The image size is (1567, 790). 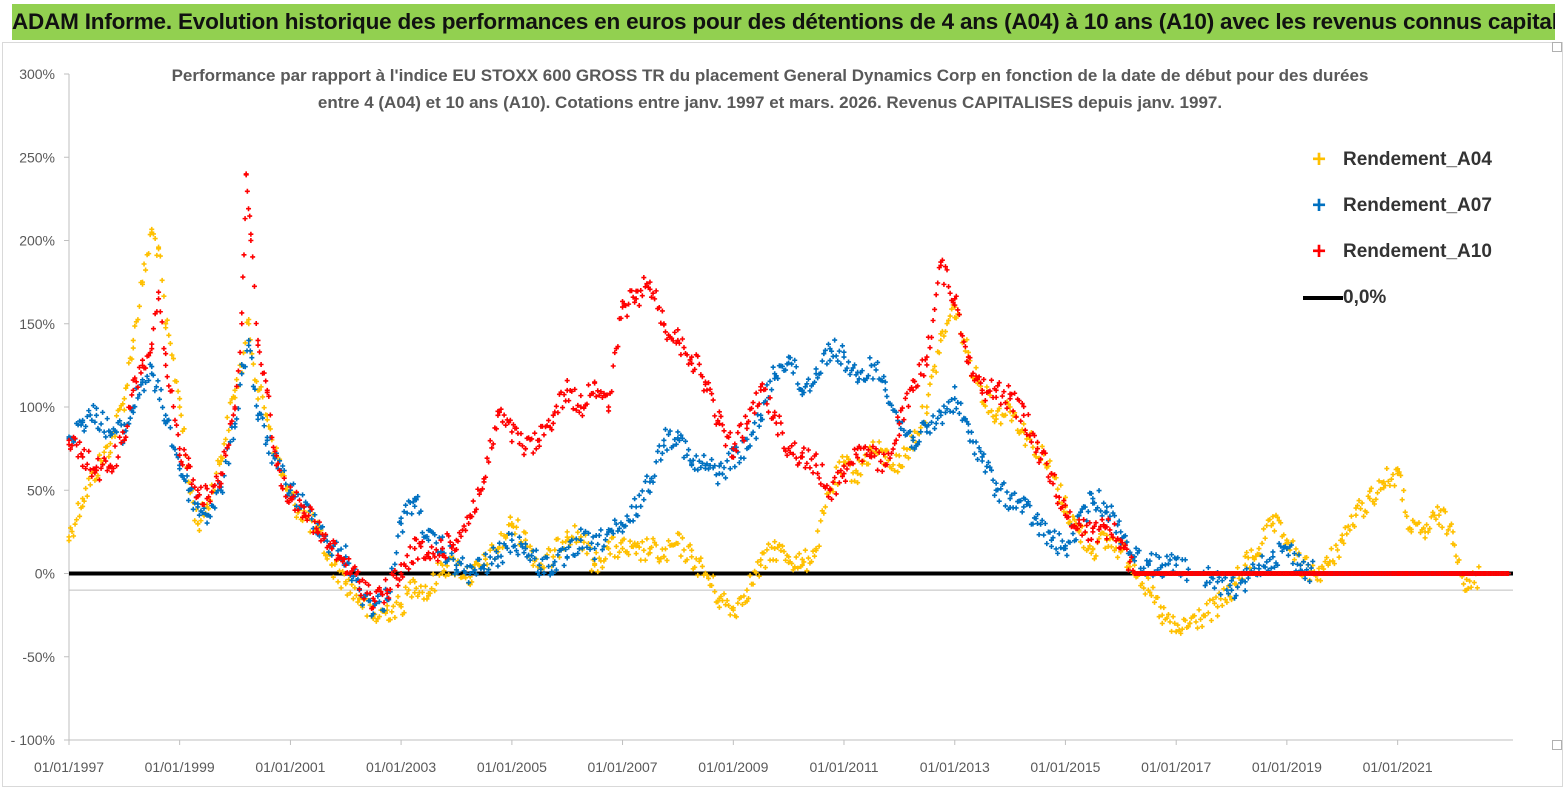 What do you see at coordinates (290, 767) in the screenshot?
I see `x-tick-label: 01/01/2001` at bounding box center [290, 767].